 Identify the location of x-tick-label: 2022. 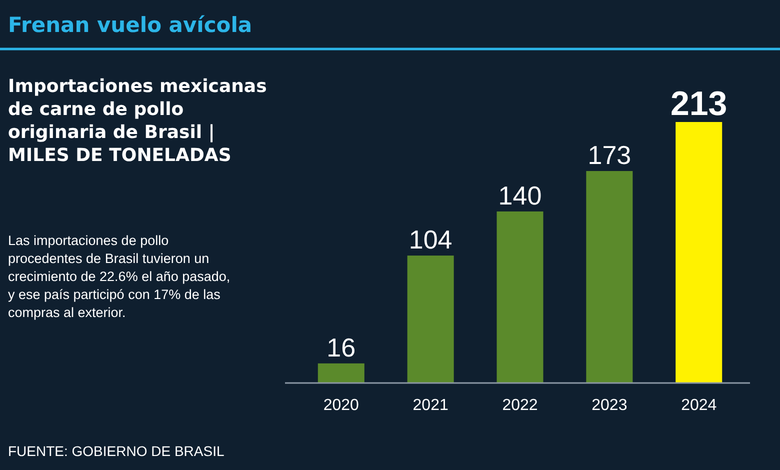
(520, 405).